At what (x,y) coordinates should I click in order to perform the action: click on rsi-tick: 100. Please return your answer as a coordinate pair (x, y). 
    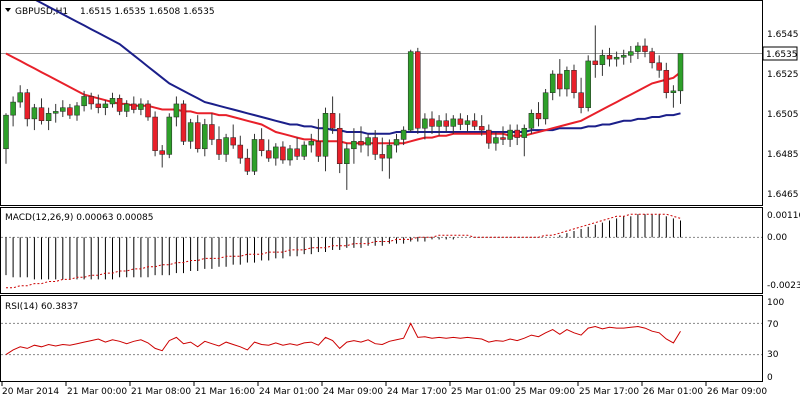
    Looking at the image, I should click on (775, 303).